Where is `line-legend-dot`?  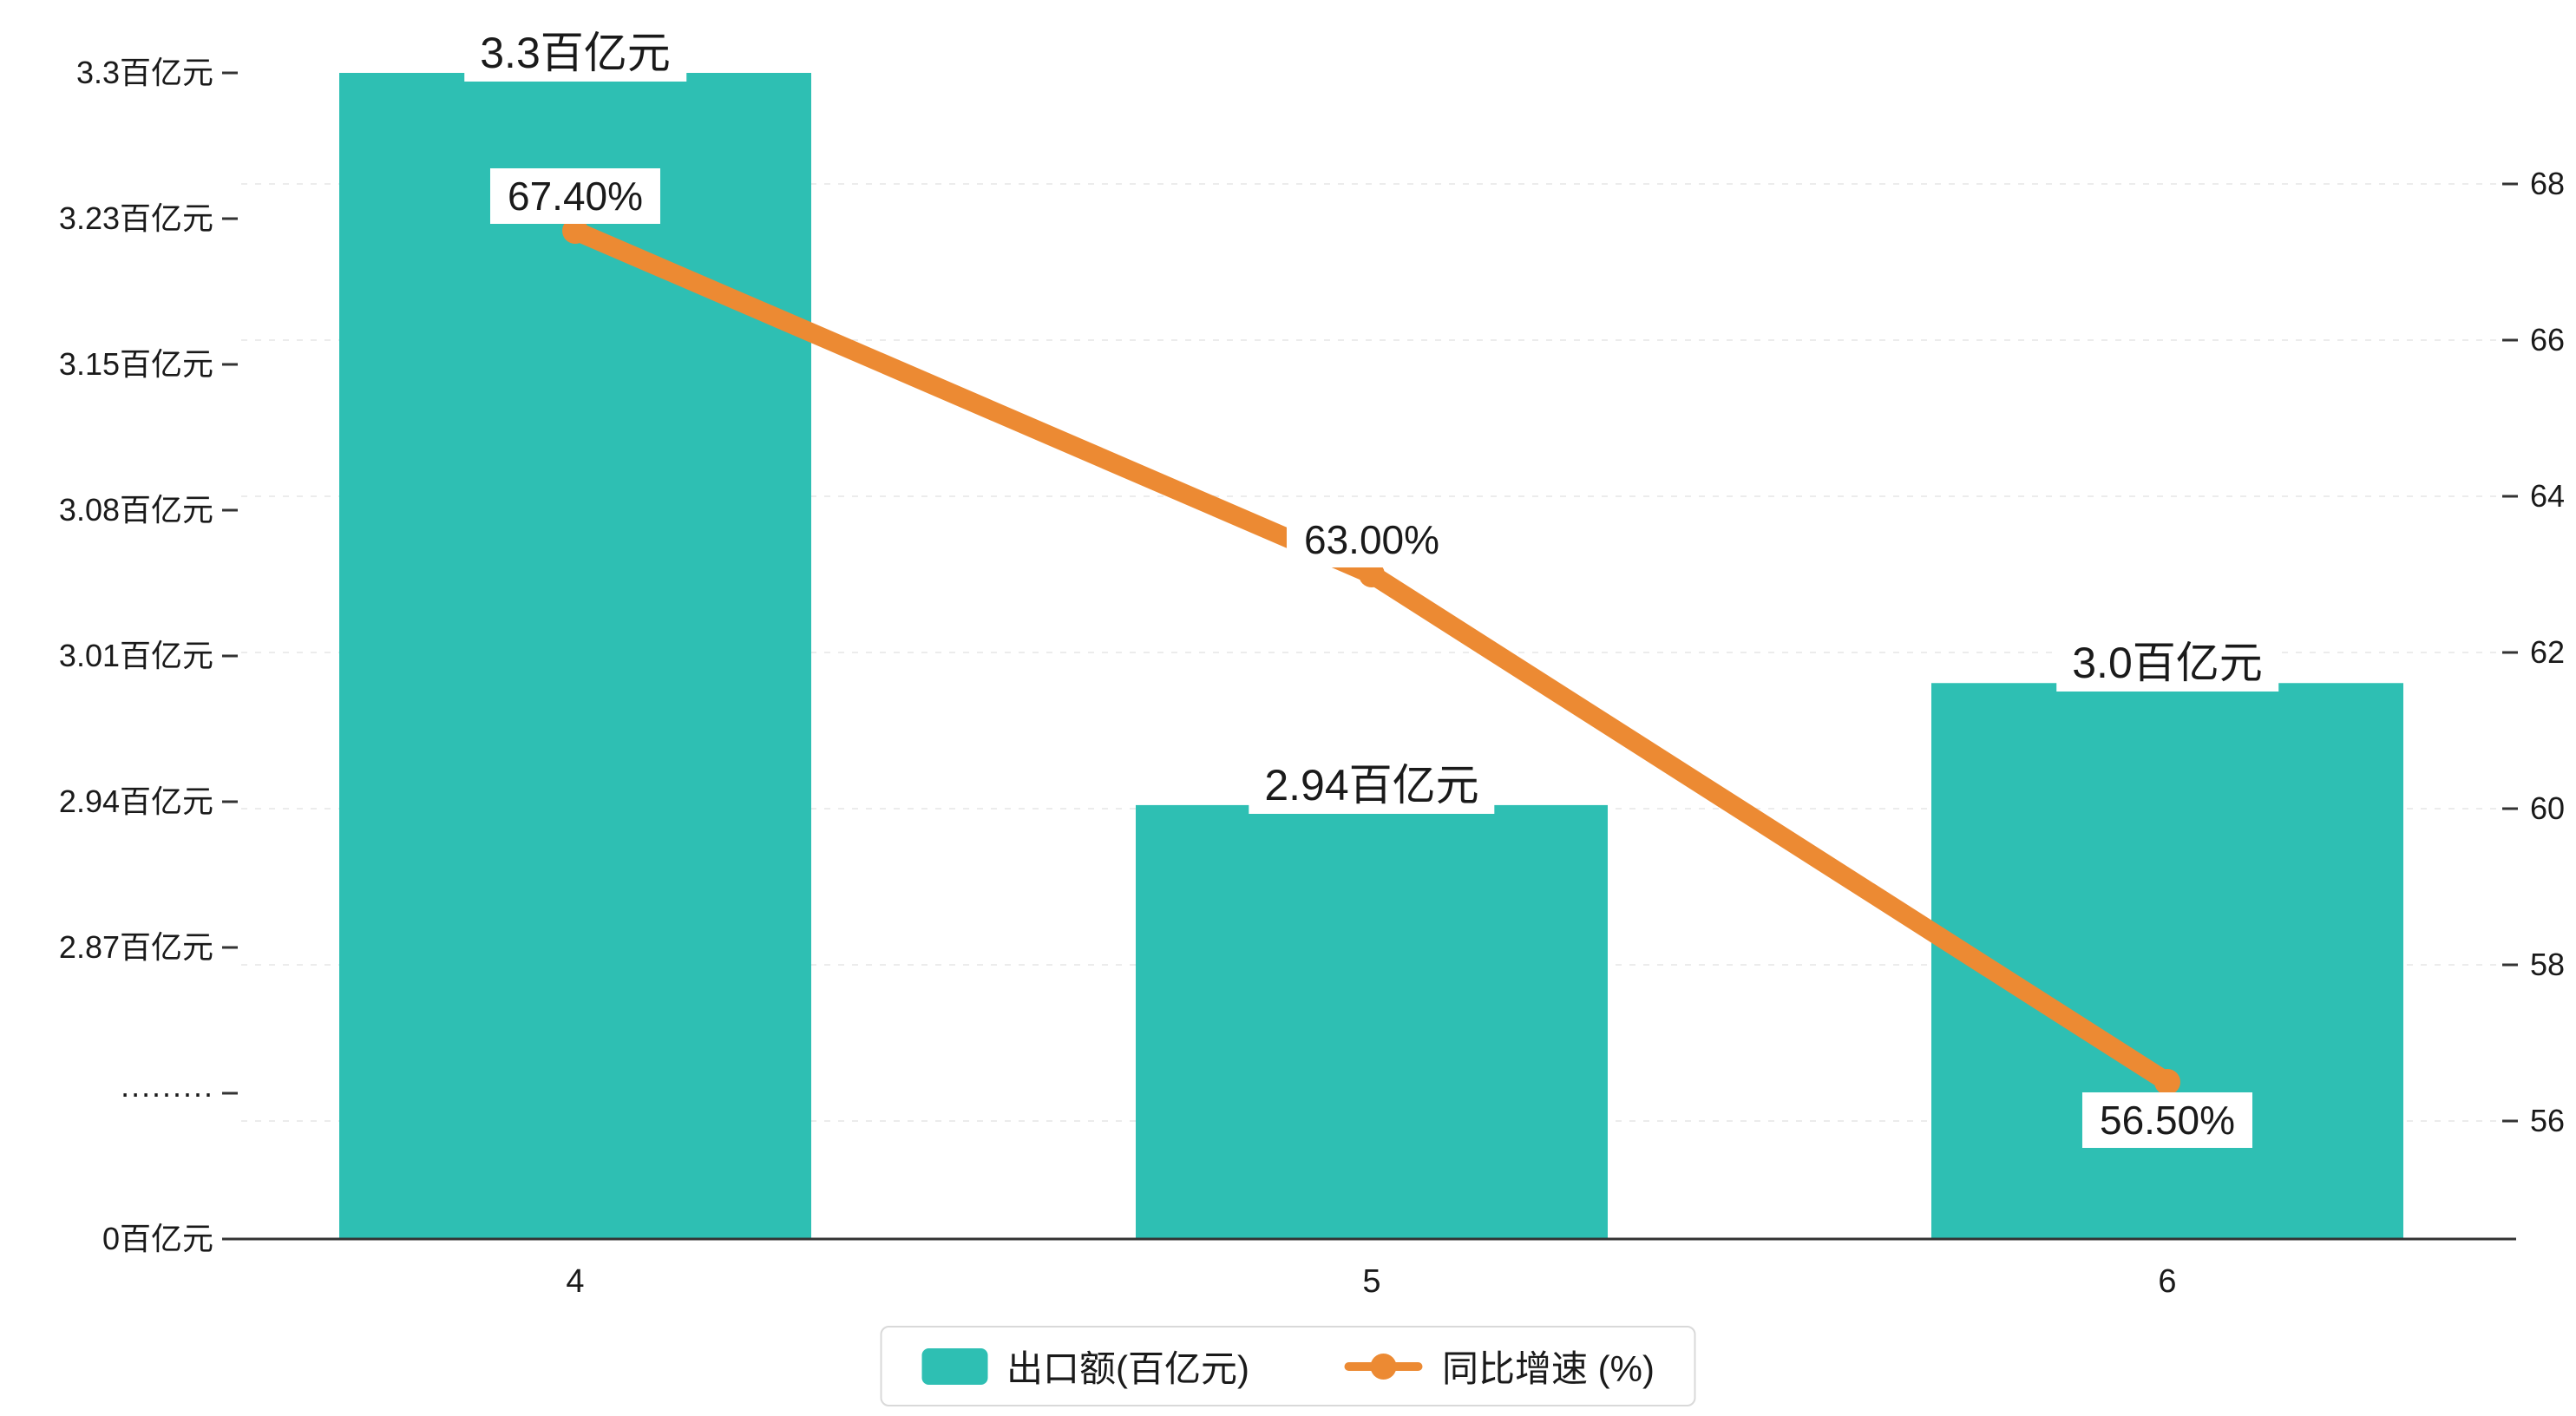 line-legend-dot is located at coordinates (1383, 1367).